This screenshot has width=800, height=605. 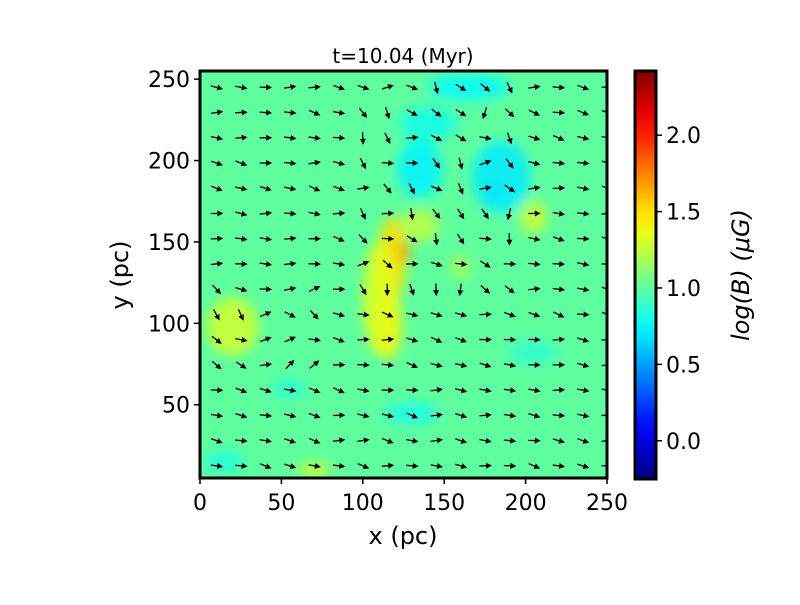 What do you see at coordinates (403, 536) in the screenshot?
I see `x-axis-label: x (pc)` at bounding box center [403, 536].